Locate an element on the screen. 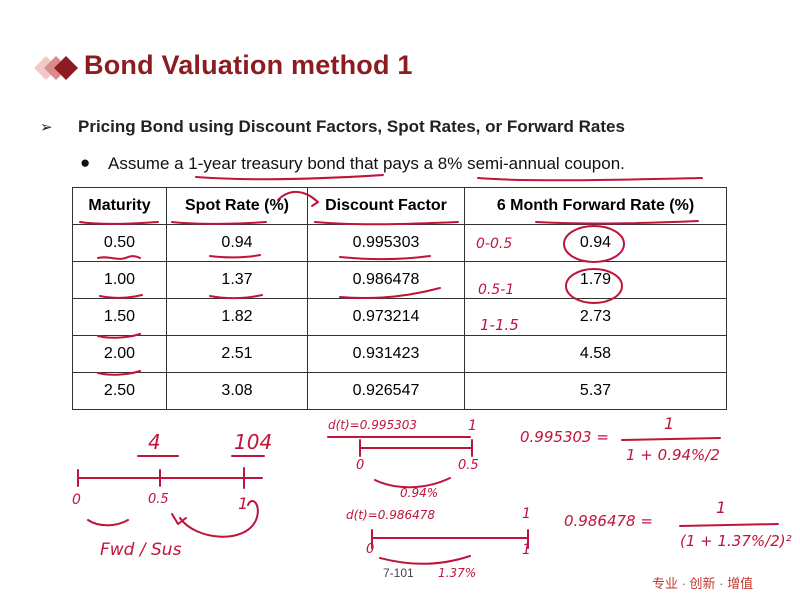 Image resolution: width=800 pixels, height=600 pixels. table-row: 1.50 1.82 0.973214 2.73 is located at coordinates (399, 317).